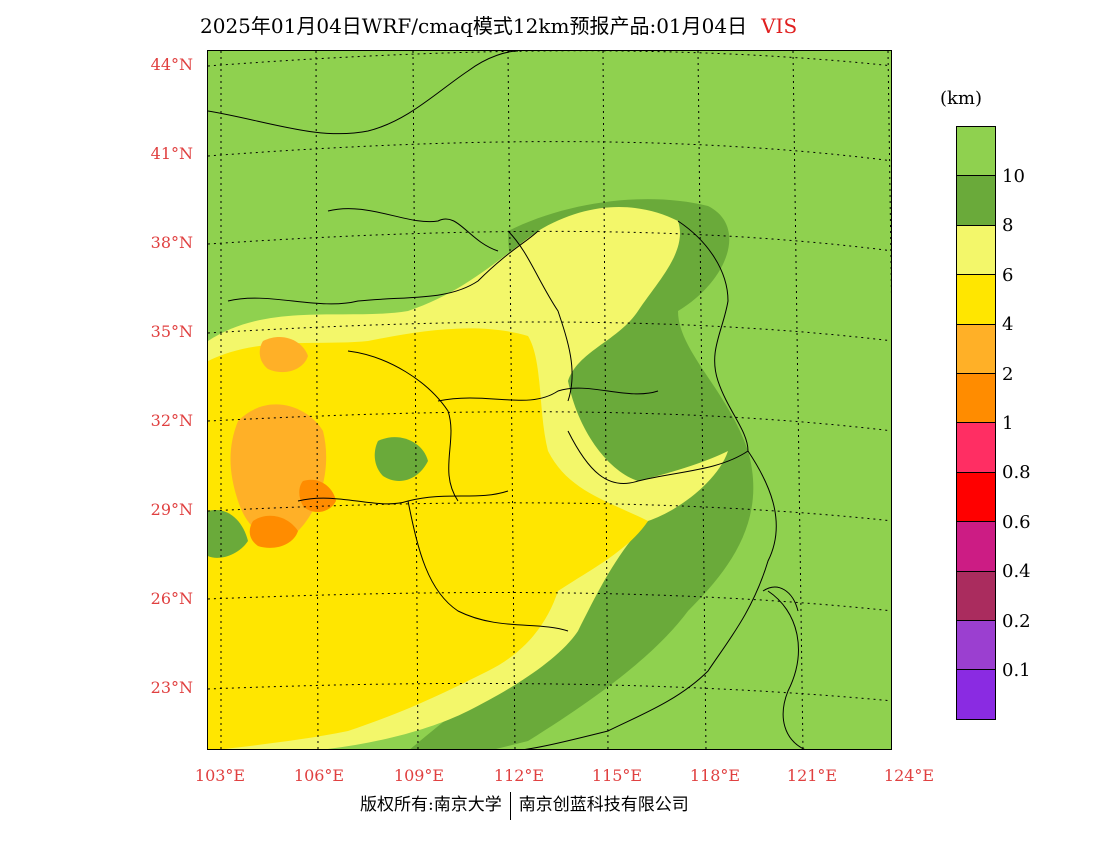 Image resolution: width=1100 pixels, height=850 pixels. I want to click on lat-label-44: 44°N, so click(171, 64).